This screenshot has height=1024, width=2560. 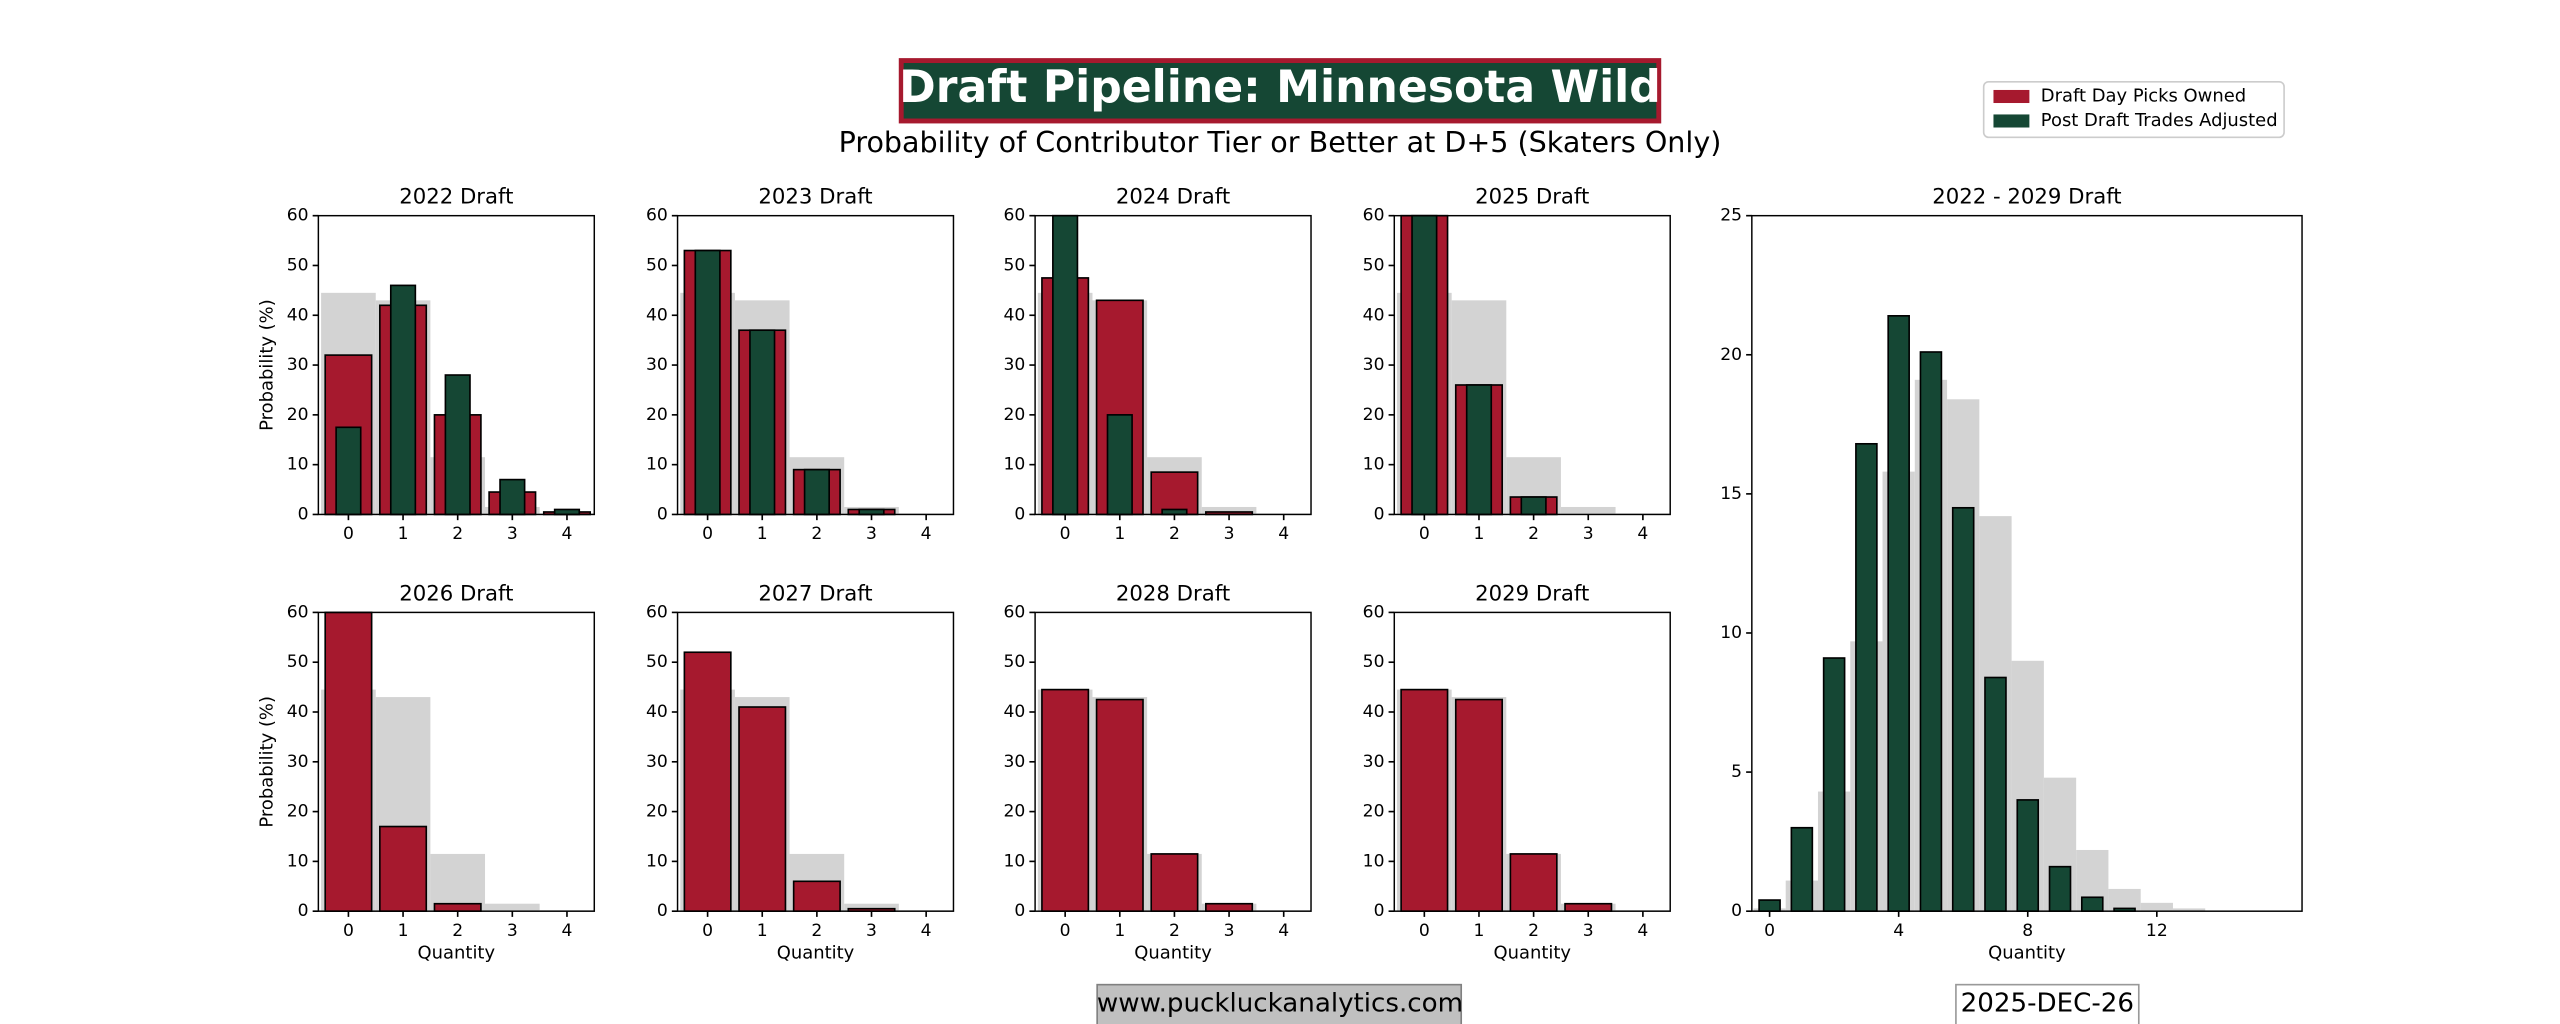 What do you see at coordinates (2026, 197) in the screenshot?
I see `axes-title: 2022 - 2029 Draft` at bounding box center [2026, 197].